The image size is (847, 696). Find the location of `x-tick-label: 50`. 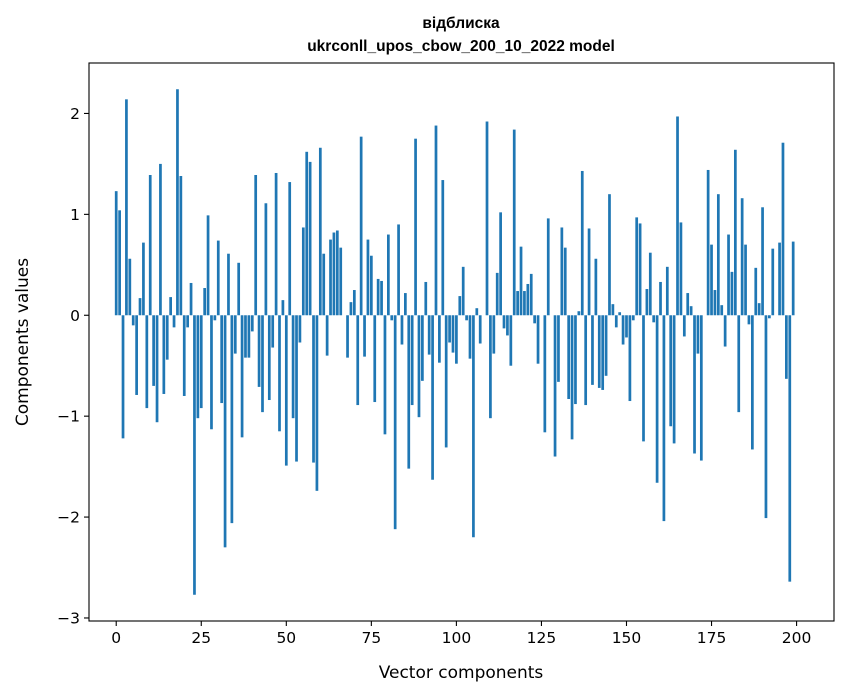

x-tick-label: 50 is located at coordinates (286, 638).